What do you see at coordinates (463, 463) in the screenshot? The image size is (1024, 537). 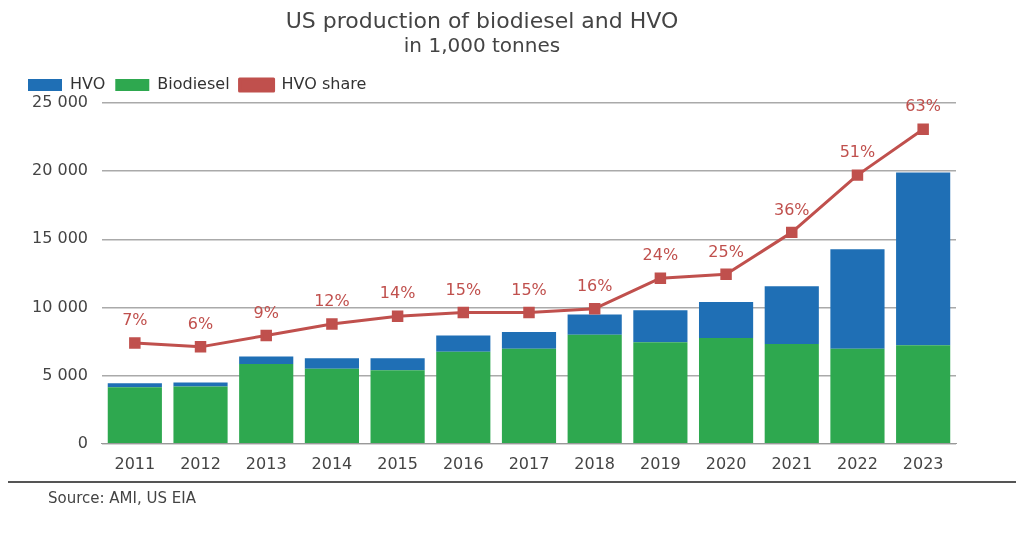 I see `x-tick-label: 2016` at bounding box center [463, 463].